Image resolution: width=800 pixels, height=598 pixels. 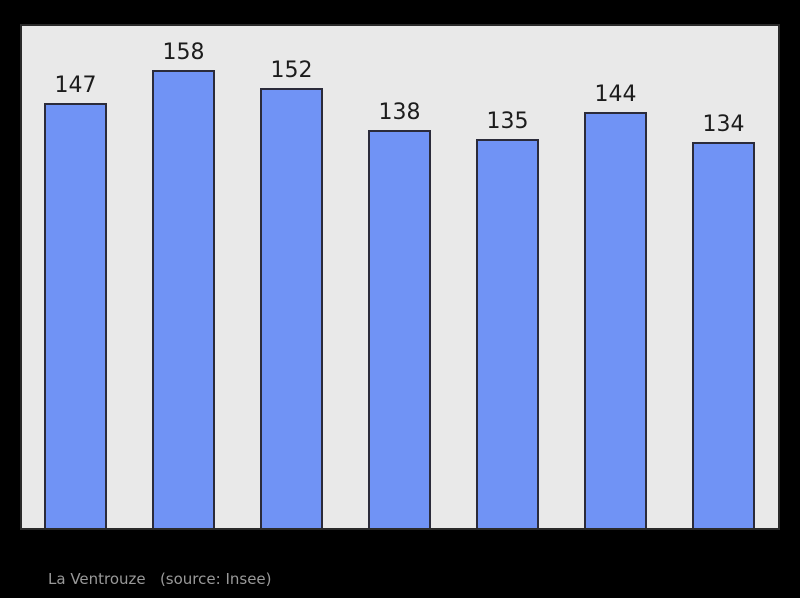 What do you see at coordinates (507, 121) in the screenshot?
I see `bar-value-label: 135` at bounding box center [507, 121].